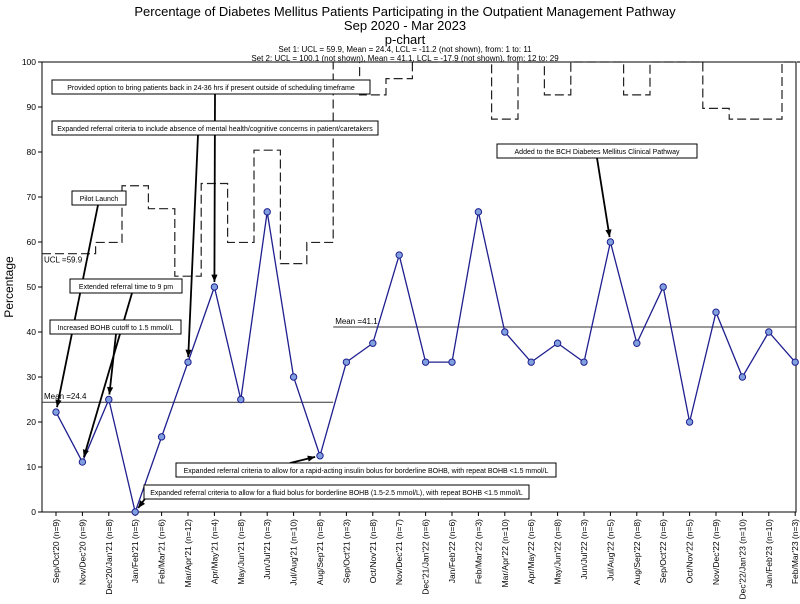 This screenshot has height=604, width=800. What do you see at coordinates (82, 552) in the screenshot?
I see `x-tick-label: Nov/Dec'20 (n=9)` at bounding box center [82, 552].